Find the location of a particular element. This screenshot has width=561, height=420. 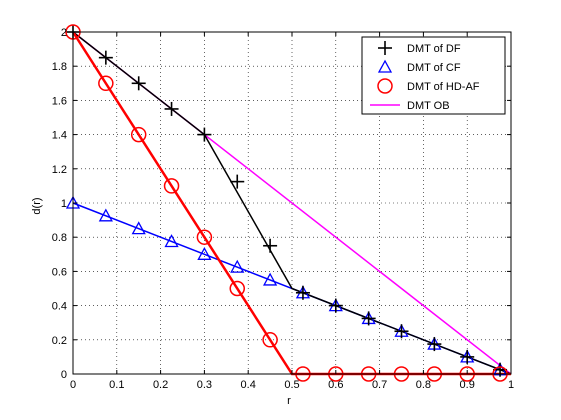

x-tick-label: 0 is located at coordinates (73, 385).